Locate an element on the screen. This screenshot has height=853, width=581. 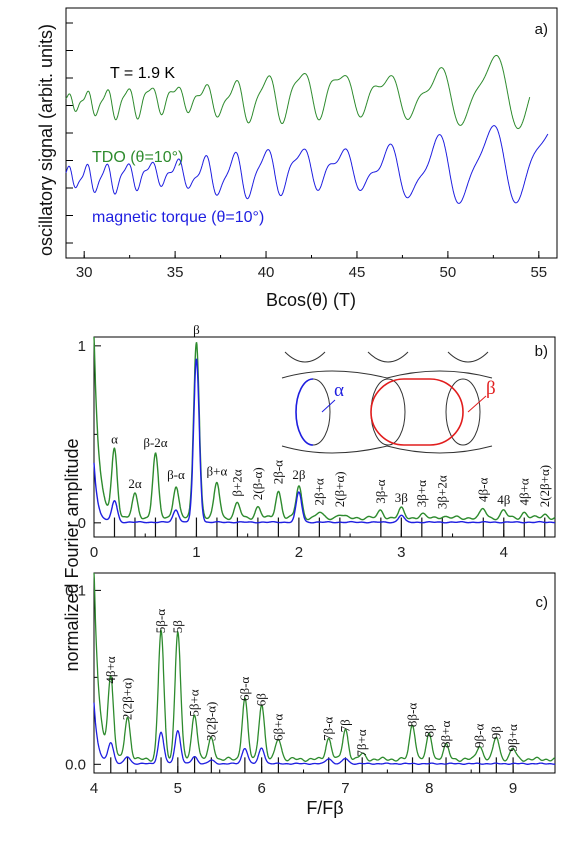
panel-c-peak-label-7: 6β is located at coordinates (261, 700).